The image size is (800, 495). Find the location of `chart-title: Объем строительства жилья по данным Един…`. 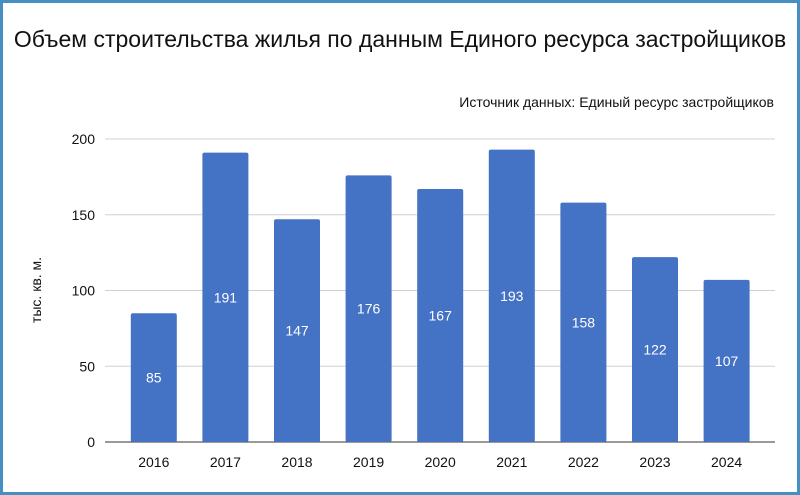

chart-title: Объем строительства жилья по данным Един… is located at coordinates (400, 39).